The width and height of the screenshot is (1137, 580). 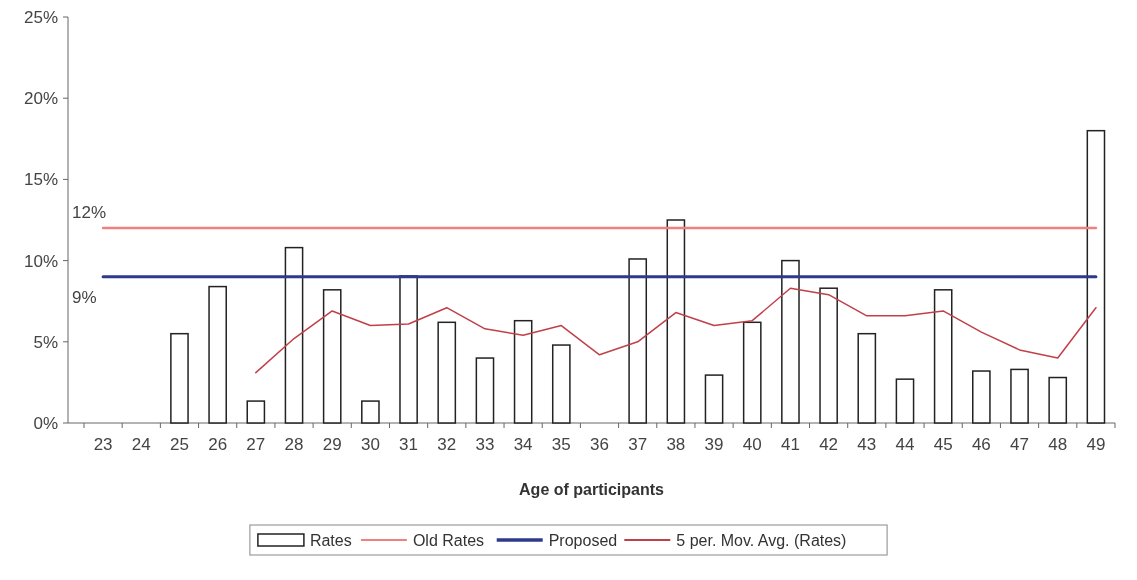 I want to click on x-tick-label: 41, so click(x=790, y=444).